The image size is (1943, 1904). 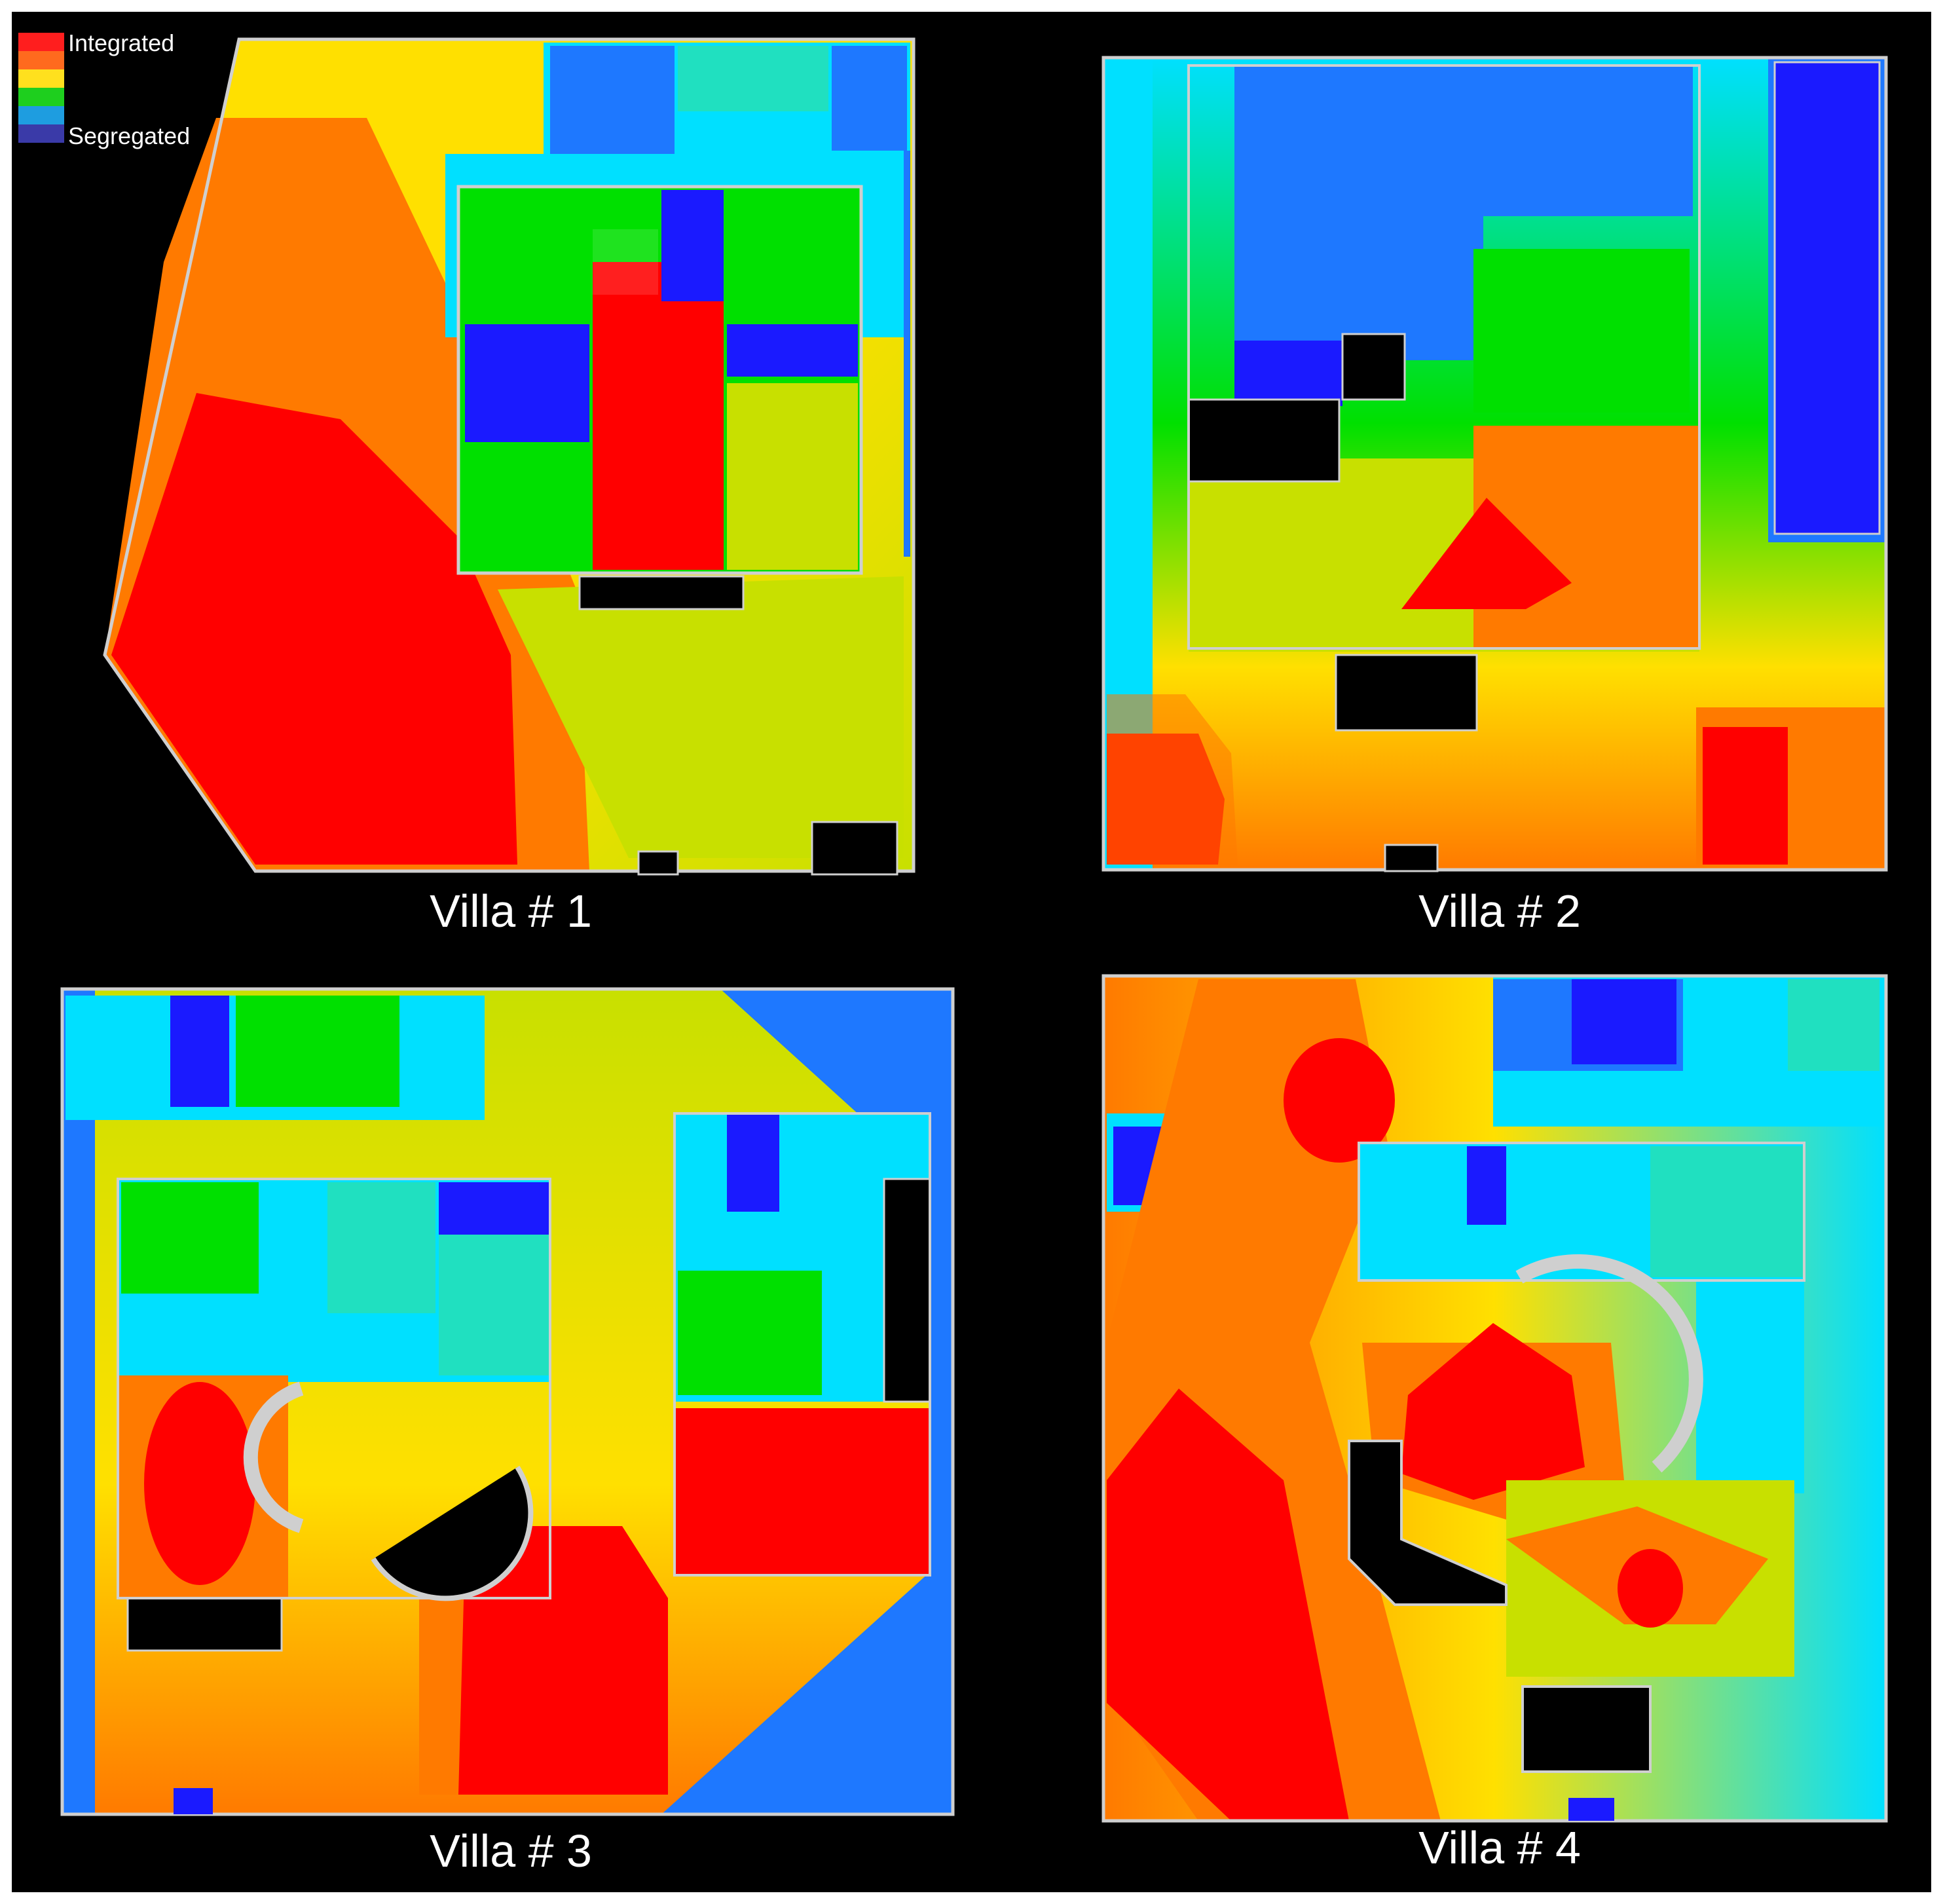 What do you see at coordinates (1499, 911) in the screenshot?
I see `villa-2-caption: Villa # 2` at bounding box center [1499, 911].